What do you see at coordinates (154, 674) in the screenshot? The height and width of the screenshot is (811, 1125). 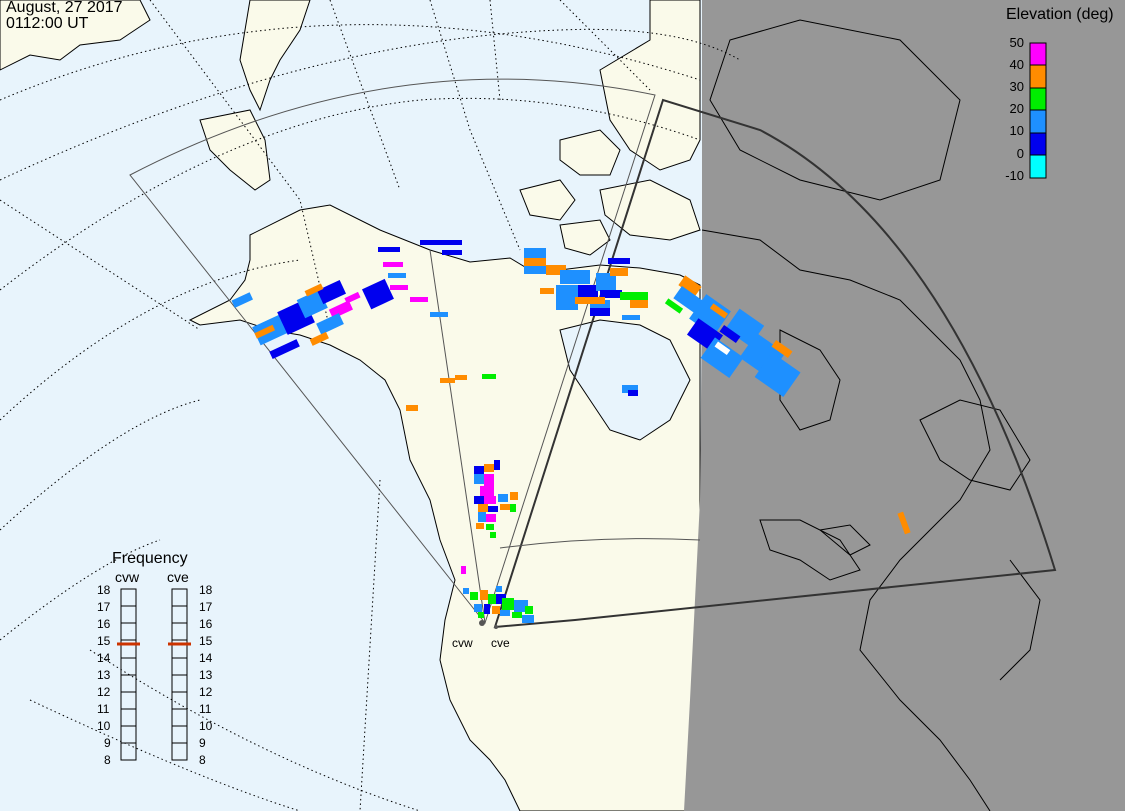 I see `frequency-ladders` at bounding box center [154, 674].